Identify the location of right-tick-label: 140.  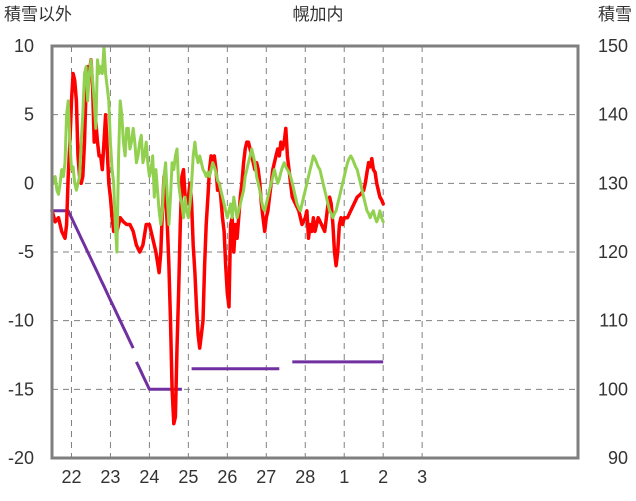
(613, 115).